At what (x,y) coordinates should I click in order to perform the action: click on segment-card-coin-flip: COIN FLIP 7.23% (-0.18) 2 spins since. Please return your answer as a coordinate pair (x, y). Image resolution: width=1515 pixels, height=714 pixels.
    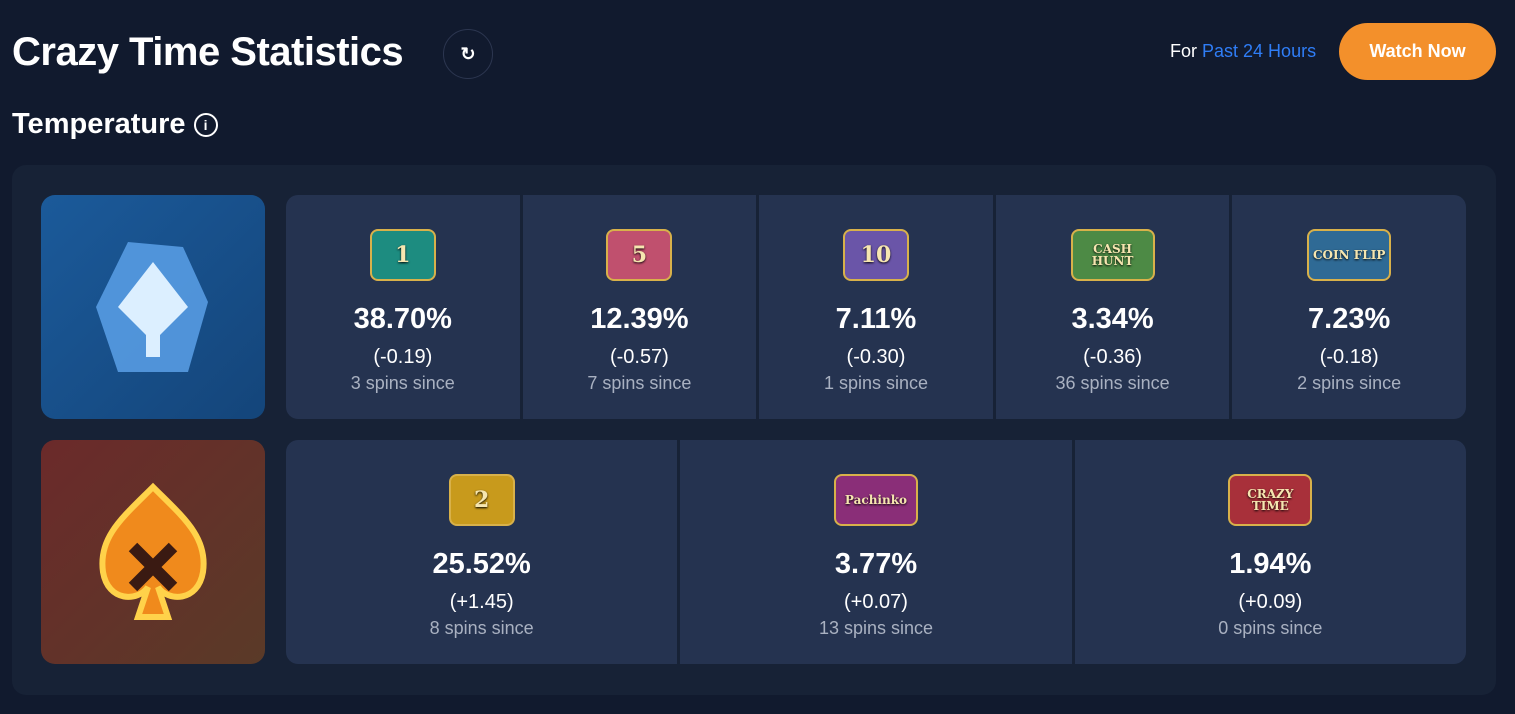
    Looking at the image, I should click on (1349, 307).